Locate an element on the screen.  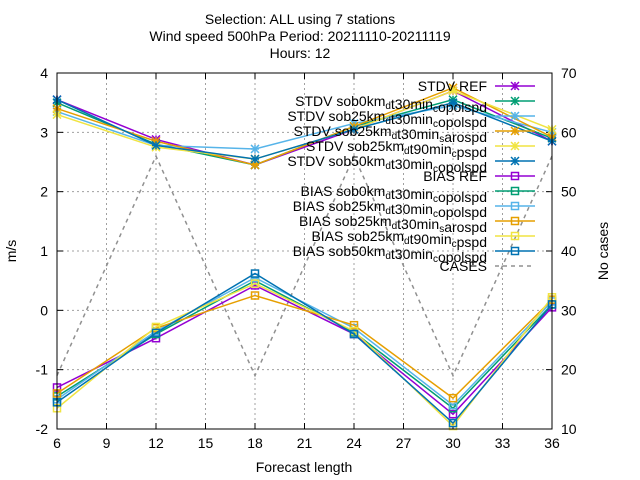
x-tick-label: 27 is located at coordinates (404, 443).